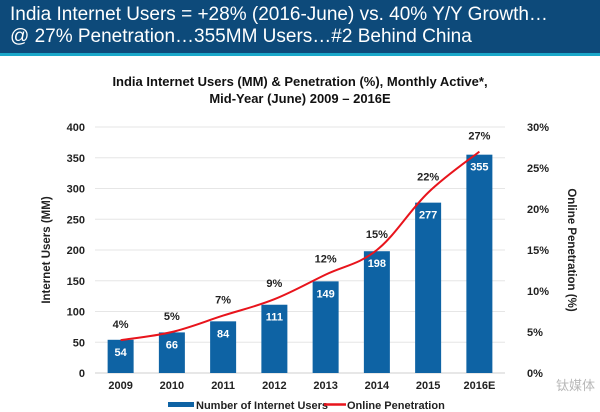 This screenshot has height=412, width=600. I want to click on x-tick-label: 2010, so click(172, 386).